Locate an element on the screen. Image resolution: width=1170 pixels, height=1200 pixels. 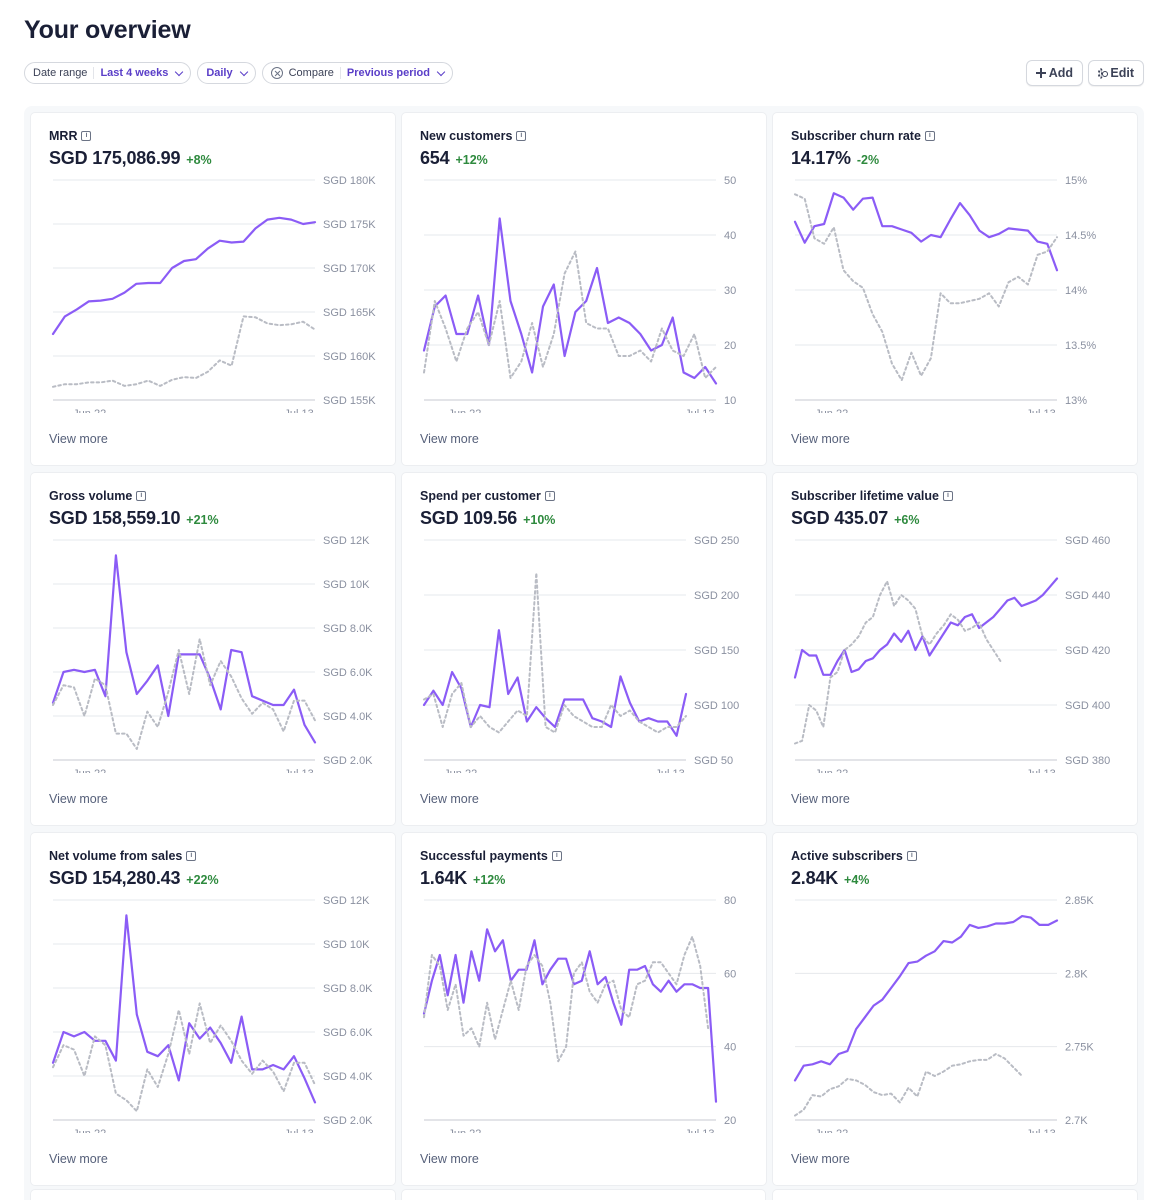
y-tick-label: SGD 420 is located at coordinates (1087, 651).